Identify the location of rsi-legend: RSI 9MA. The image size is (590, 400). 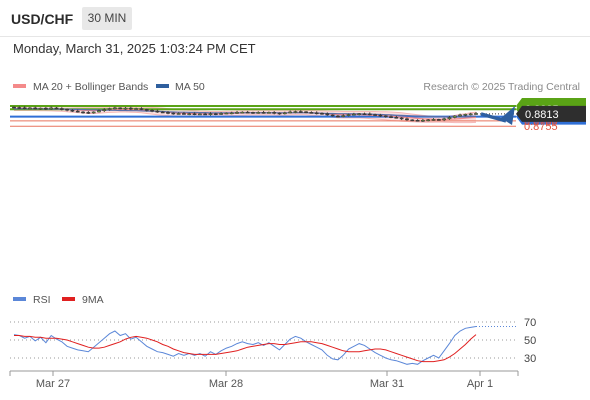
(58, 300).